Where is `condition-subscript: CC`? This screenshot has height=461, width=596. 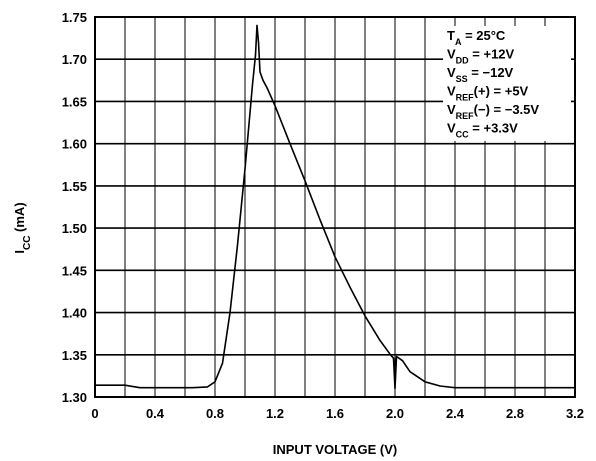
condition-subscript: CC is located at coordinates (462, 135).